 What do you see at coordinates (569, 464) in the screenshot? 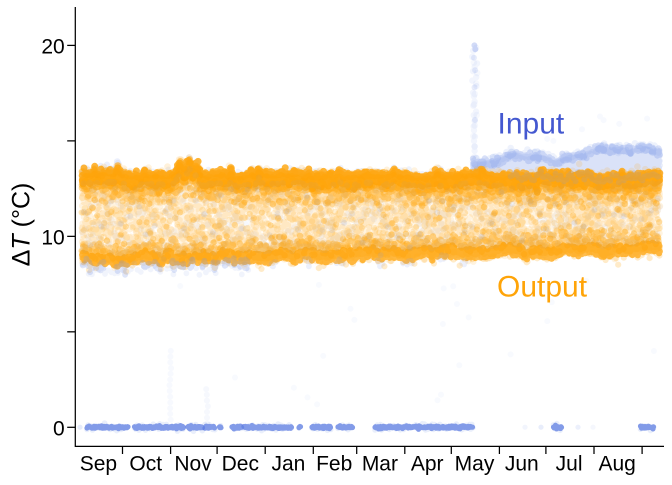
I see `svg-text: Jul` at bounding box center [569, 464].